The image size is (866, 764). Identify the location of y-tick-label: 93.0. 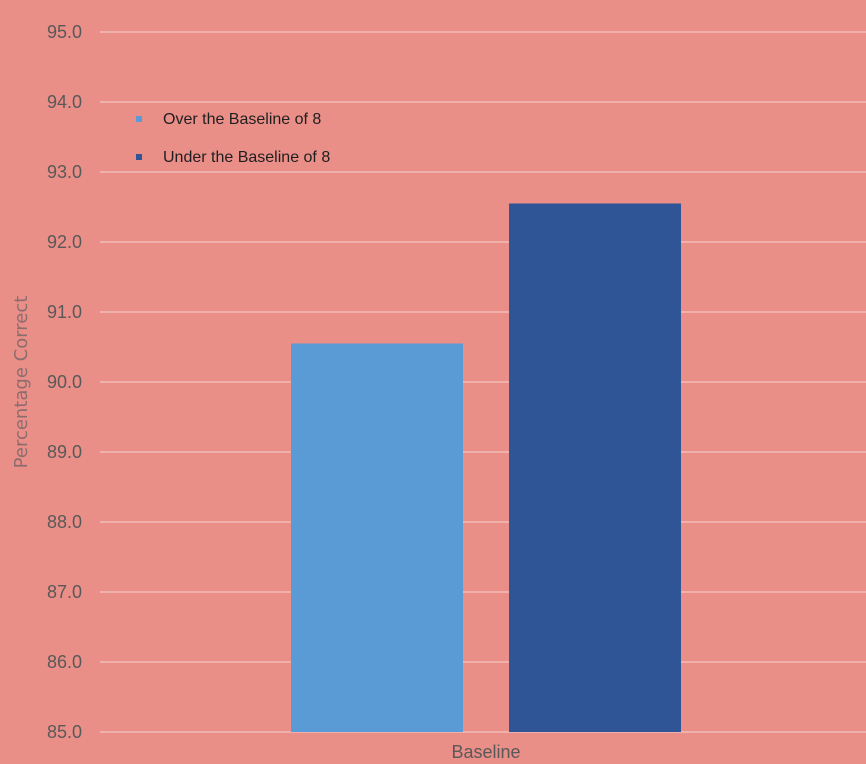
(64, 172).